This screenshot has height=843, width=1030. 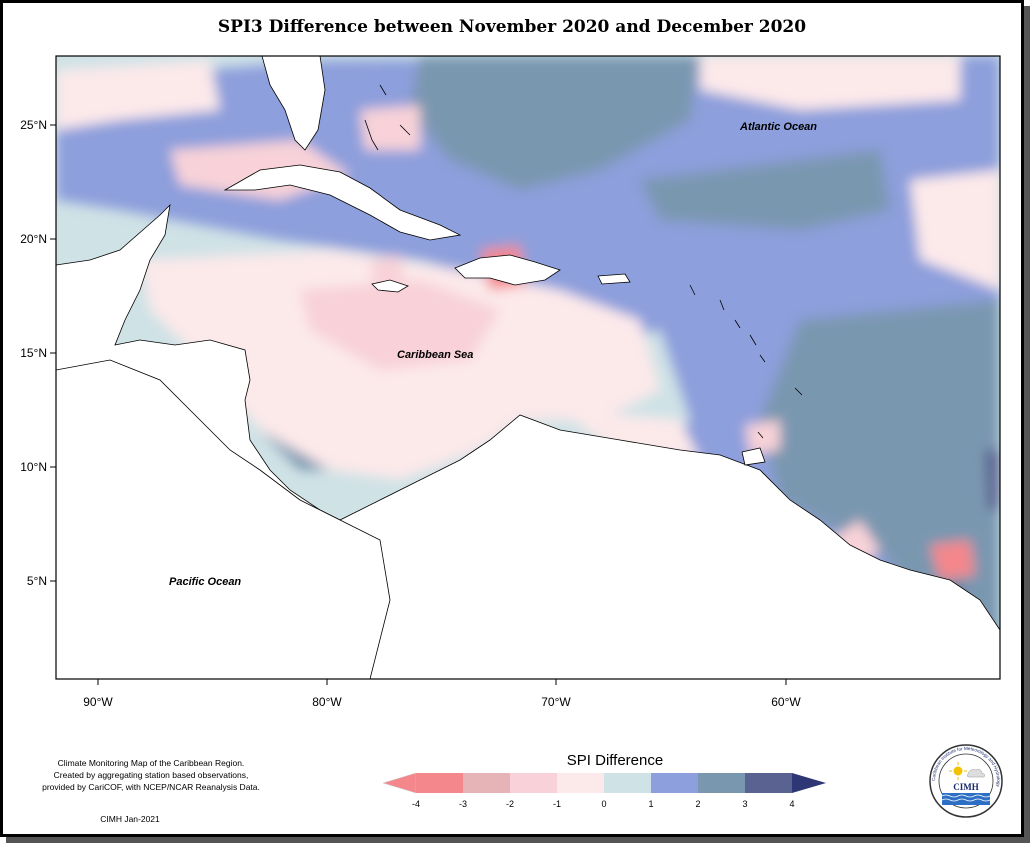 What do you see at coordinates (615, 760) in the screenshot?
I see `legend-title: SPI Difference` at bounding box center [615, 760].